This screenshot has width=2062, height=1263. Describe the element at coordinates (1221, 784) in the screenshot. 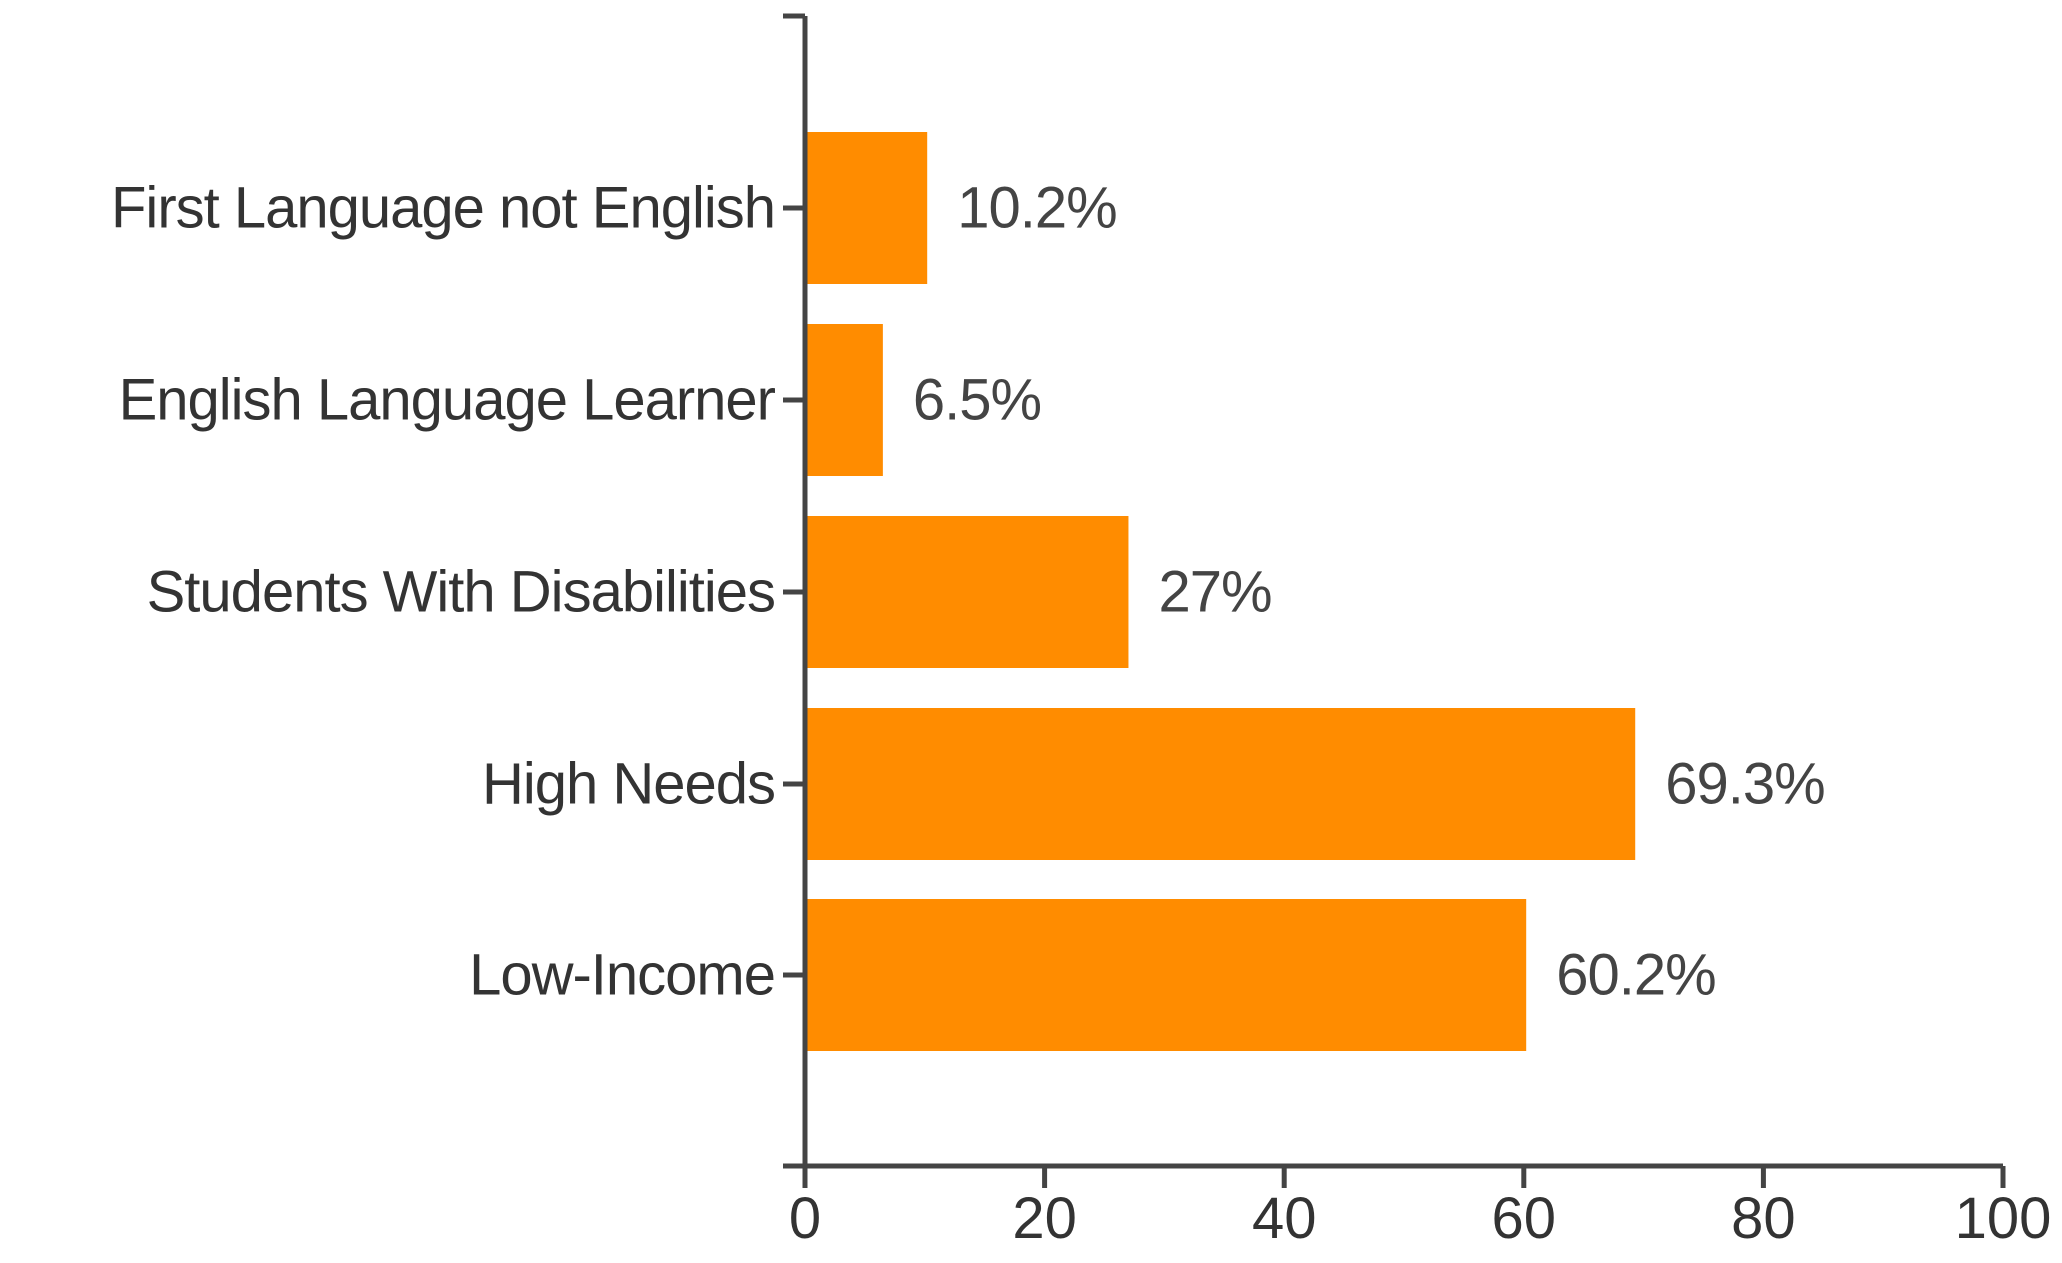

I see `bar-high-needs` at that location.